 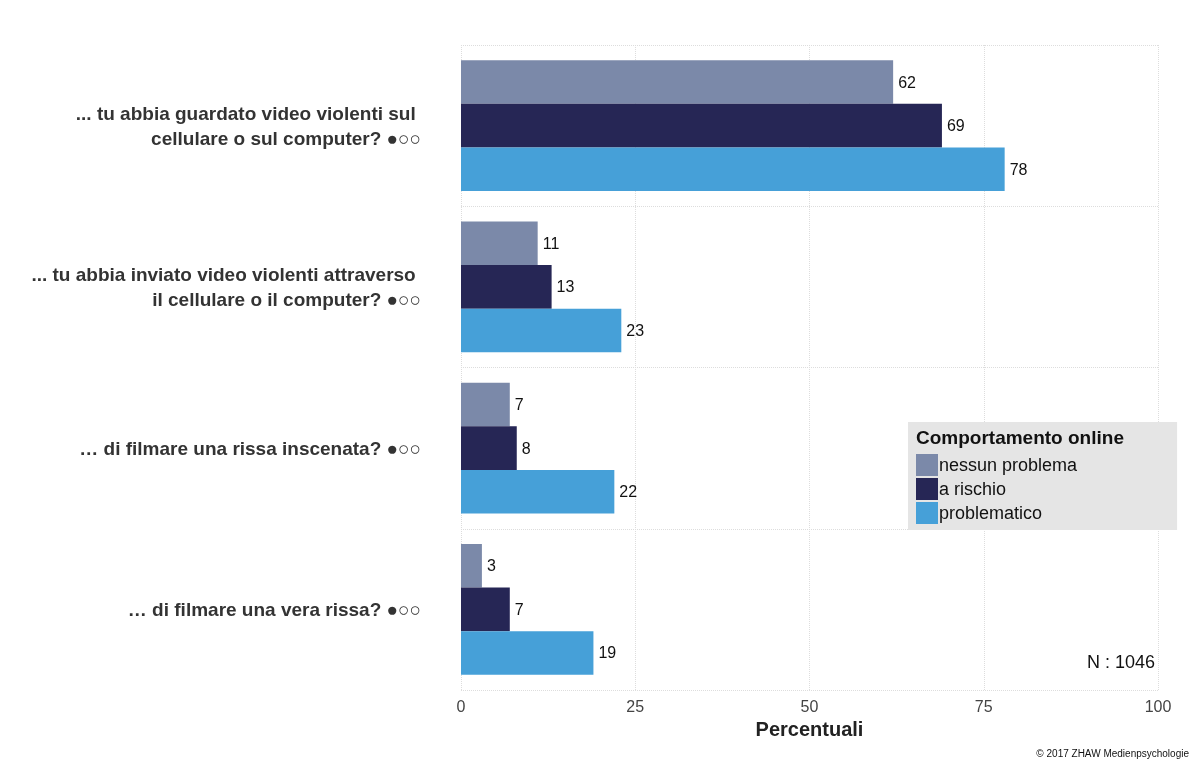 What do you see at coordinates (1018, 169) in the screenshot?
I see `data-label: 78` at bounding box center [1018, 169].